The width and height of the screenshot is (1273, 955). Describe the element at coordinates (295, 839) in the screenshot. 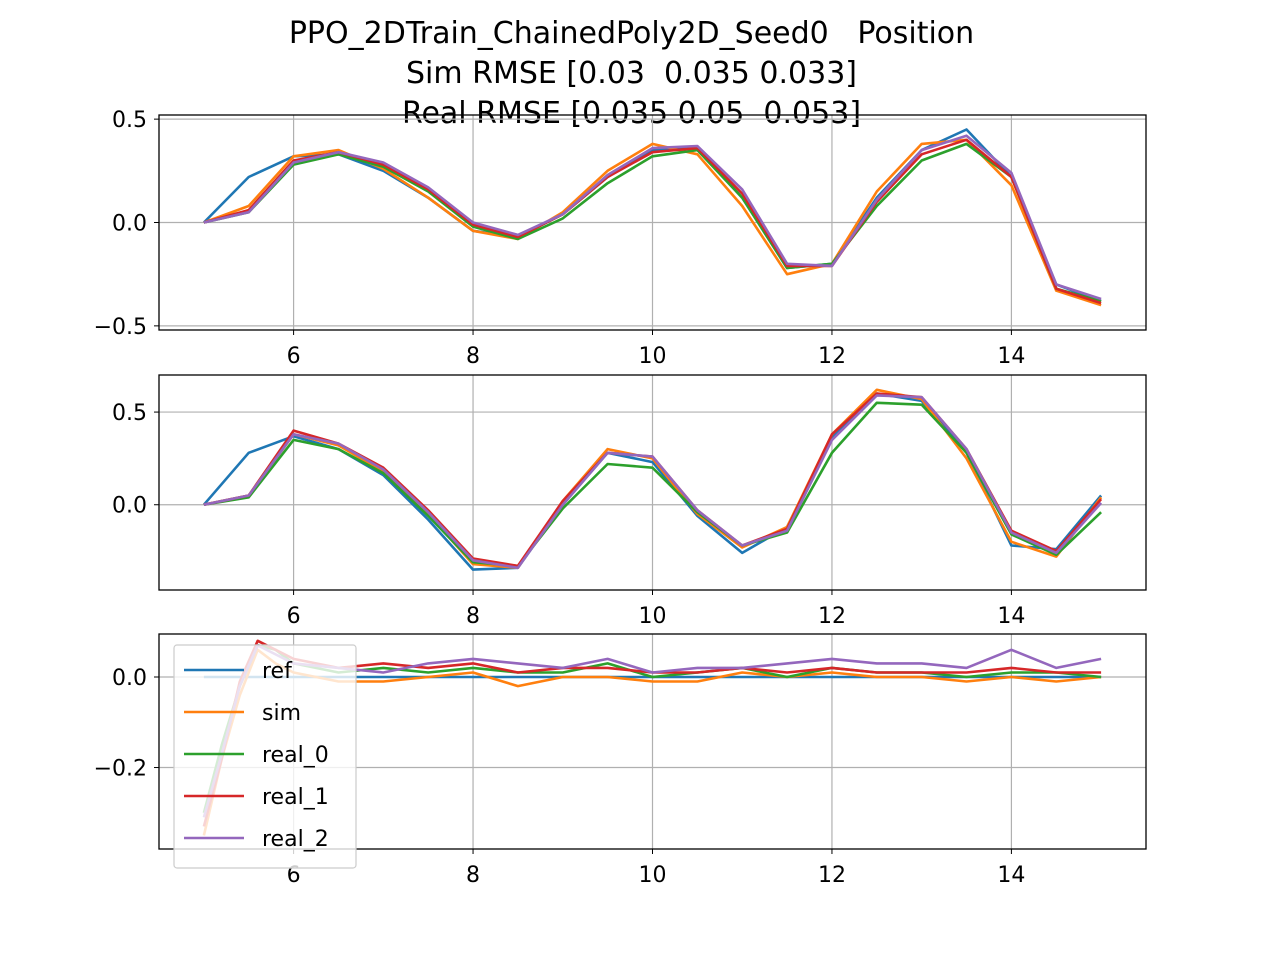

I see `legend-label-real-2: real_2` at that location.